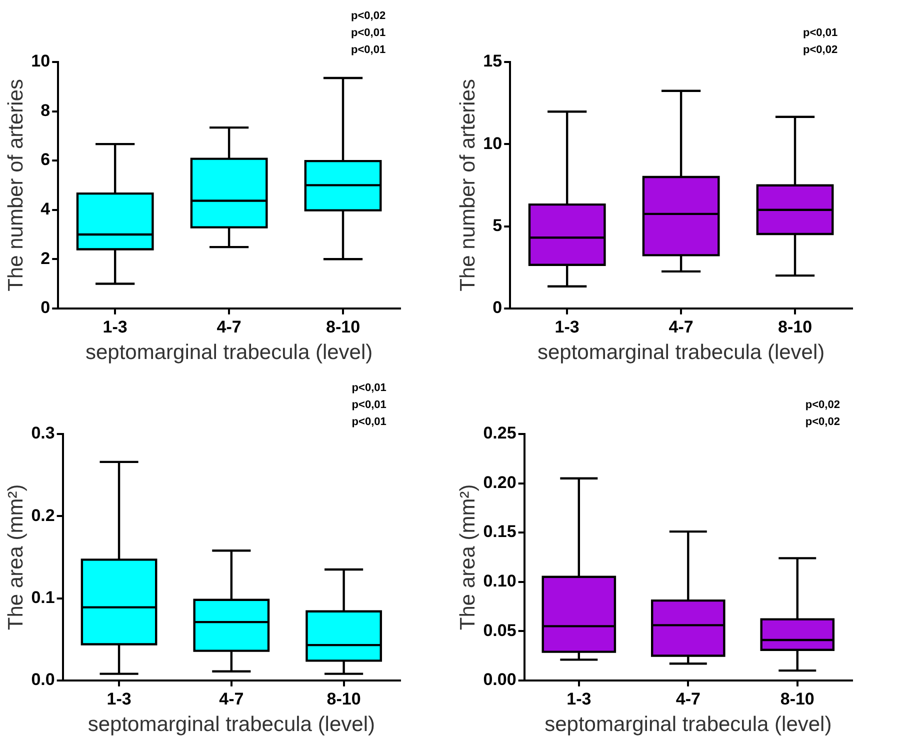 Image resolution: width=904 pixels, height=745 pixels. What do you see at coordinates (43, 515) in the screenshot?
I see `y-tick-label: 0.2` at bounding box center [43, 515].